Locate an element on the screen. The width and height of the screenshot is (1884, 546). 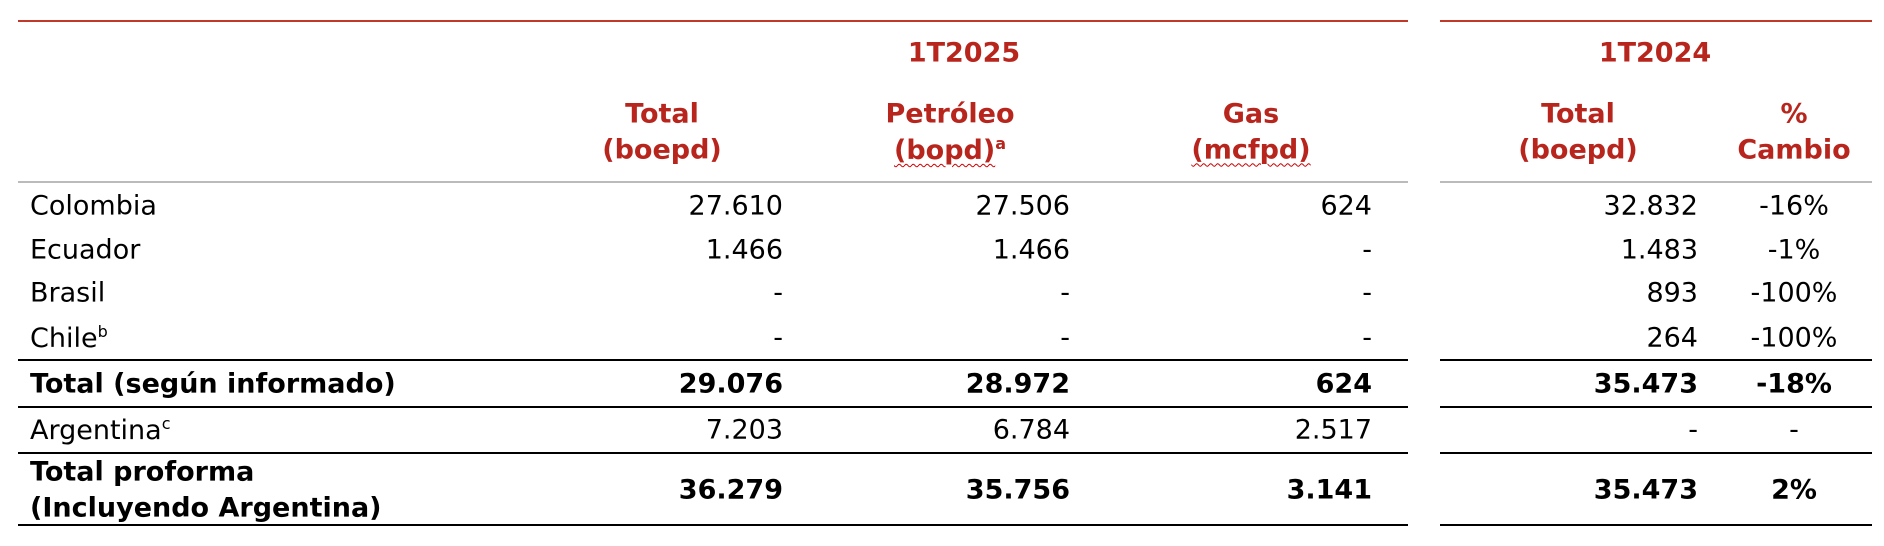
group-header: 1T2024 is located at coordinates (1655, 53).